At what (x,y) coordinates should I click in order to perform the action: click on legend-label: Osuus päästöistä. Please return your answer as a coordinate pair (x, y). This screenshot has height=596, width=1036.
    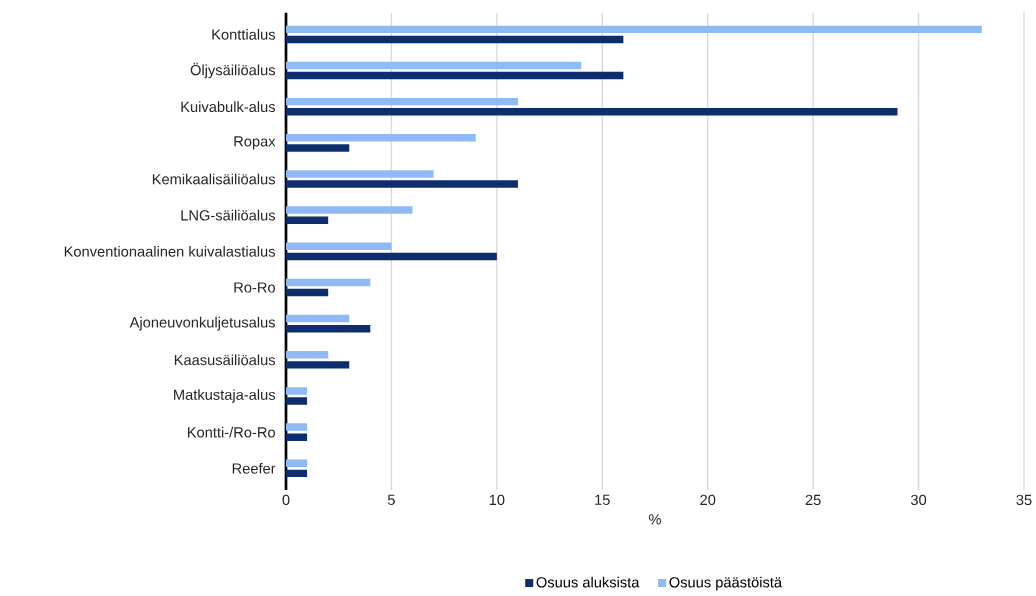
    Looking at the image, I should click on (726, 583).